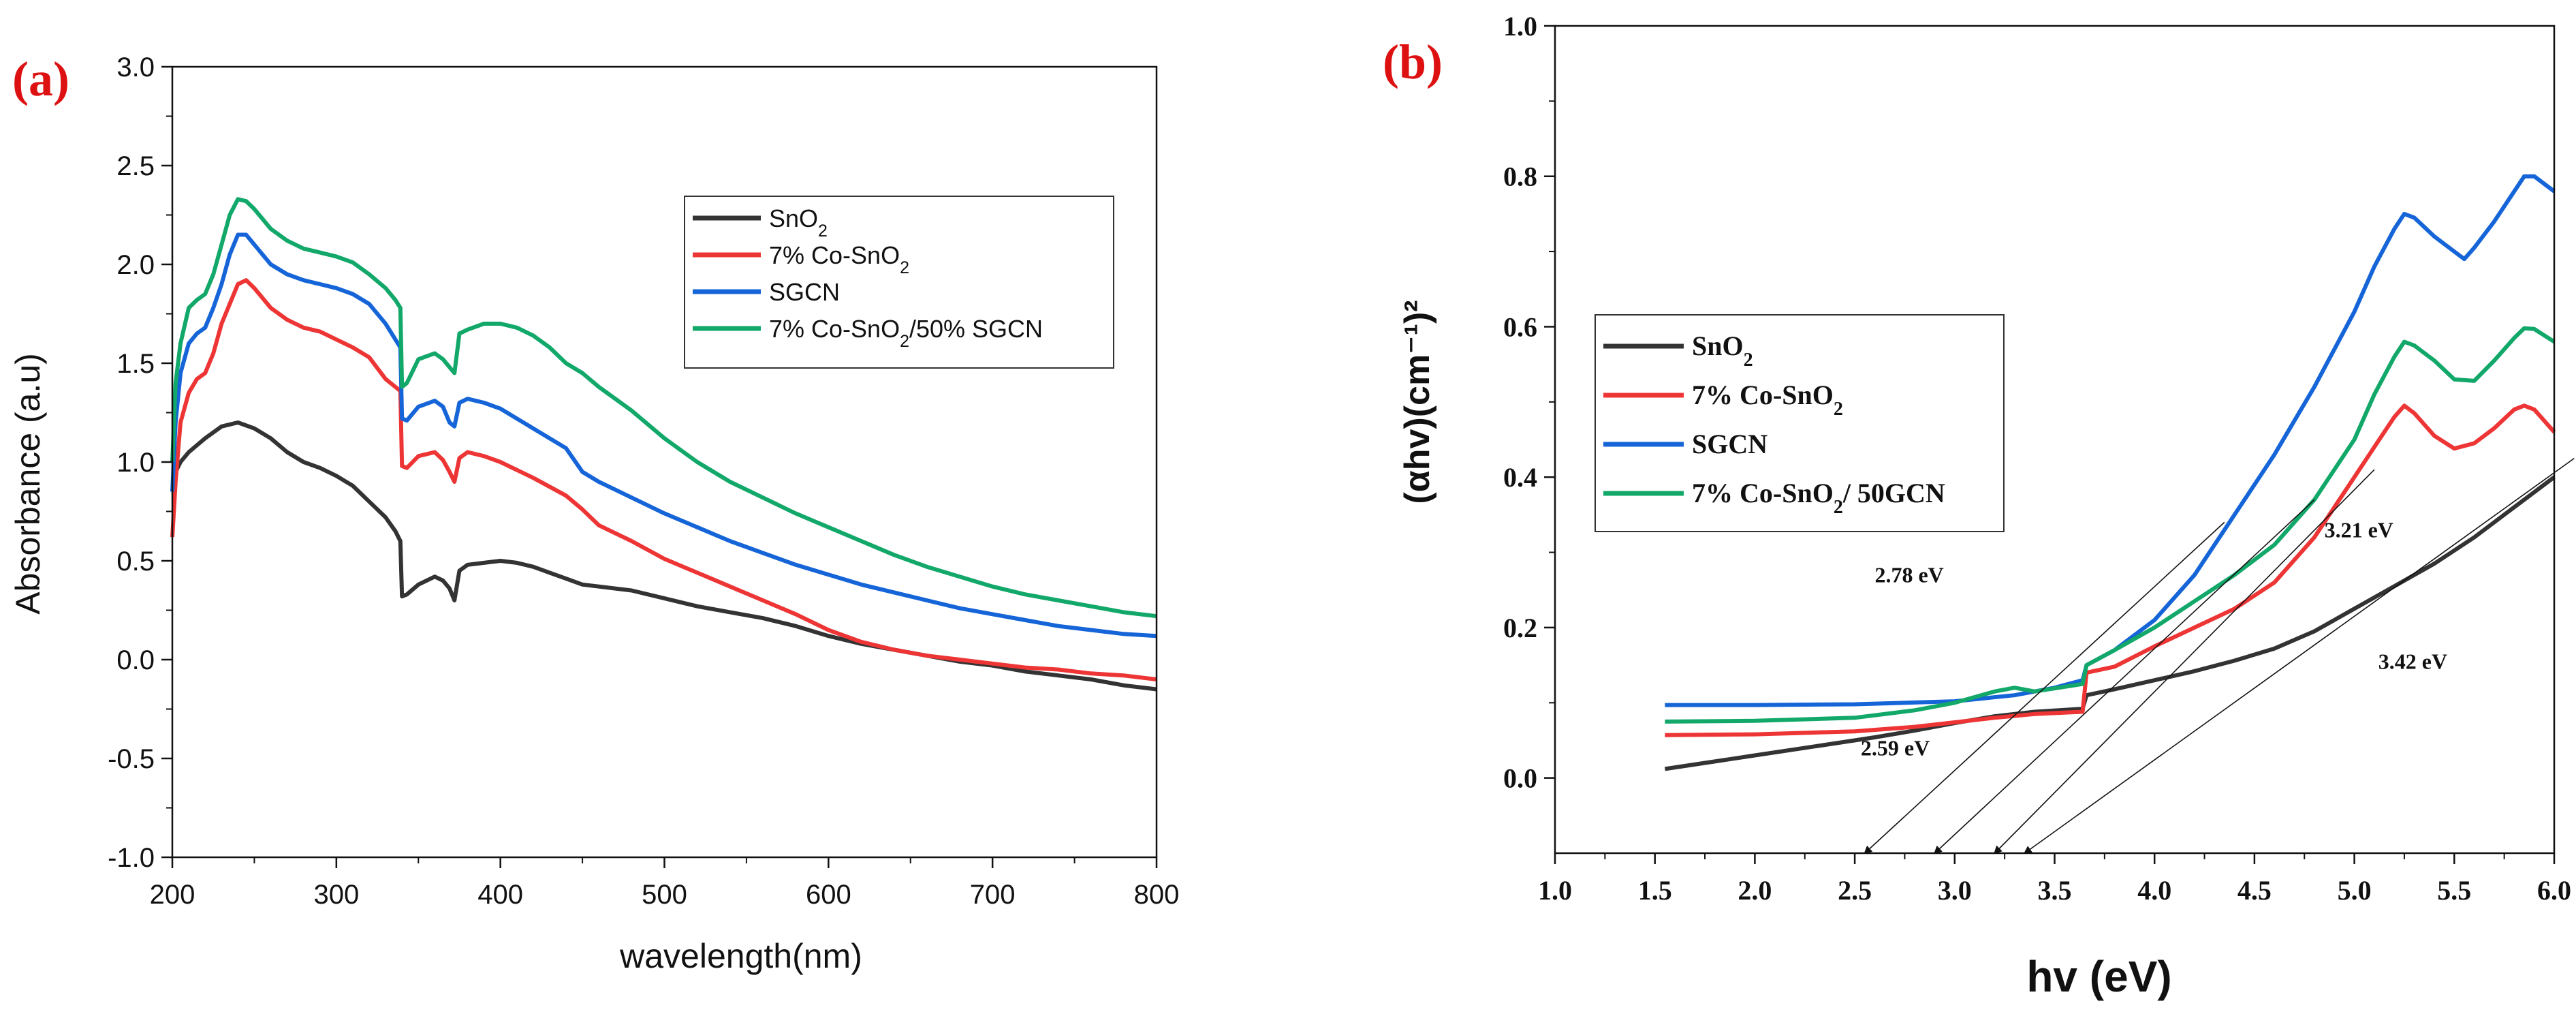 This screenshot has width=2576, height=1014. What do you see at coordinates (1157, 895) in the screenshot?
I see `x-tick-label-6: 800` at bounding box center [1157, 895].